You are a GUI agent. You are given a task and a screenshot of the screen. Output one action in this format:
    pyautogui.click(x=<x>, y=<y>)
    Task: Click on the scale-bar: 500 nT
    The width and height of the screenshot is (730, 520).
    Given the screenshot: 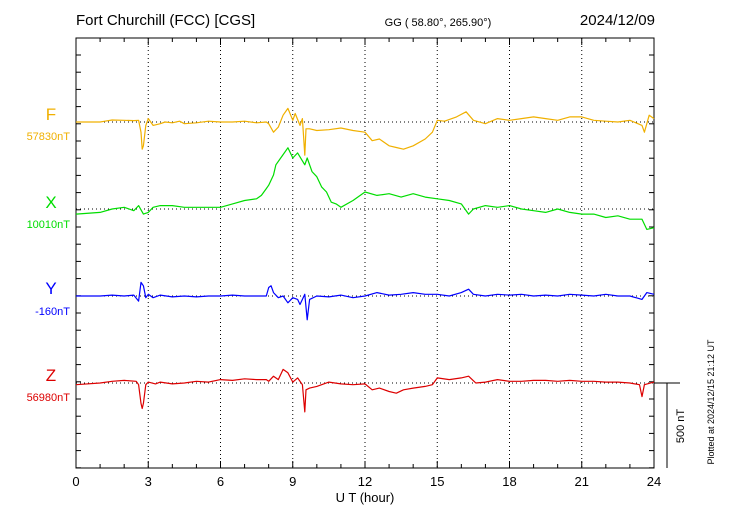 What is the action you would take?
    pyautogui.click(x=670, y=425)
    